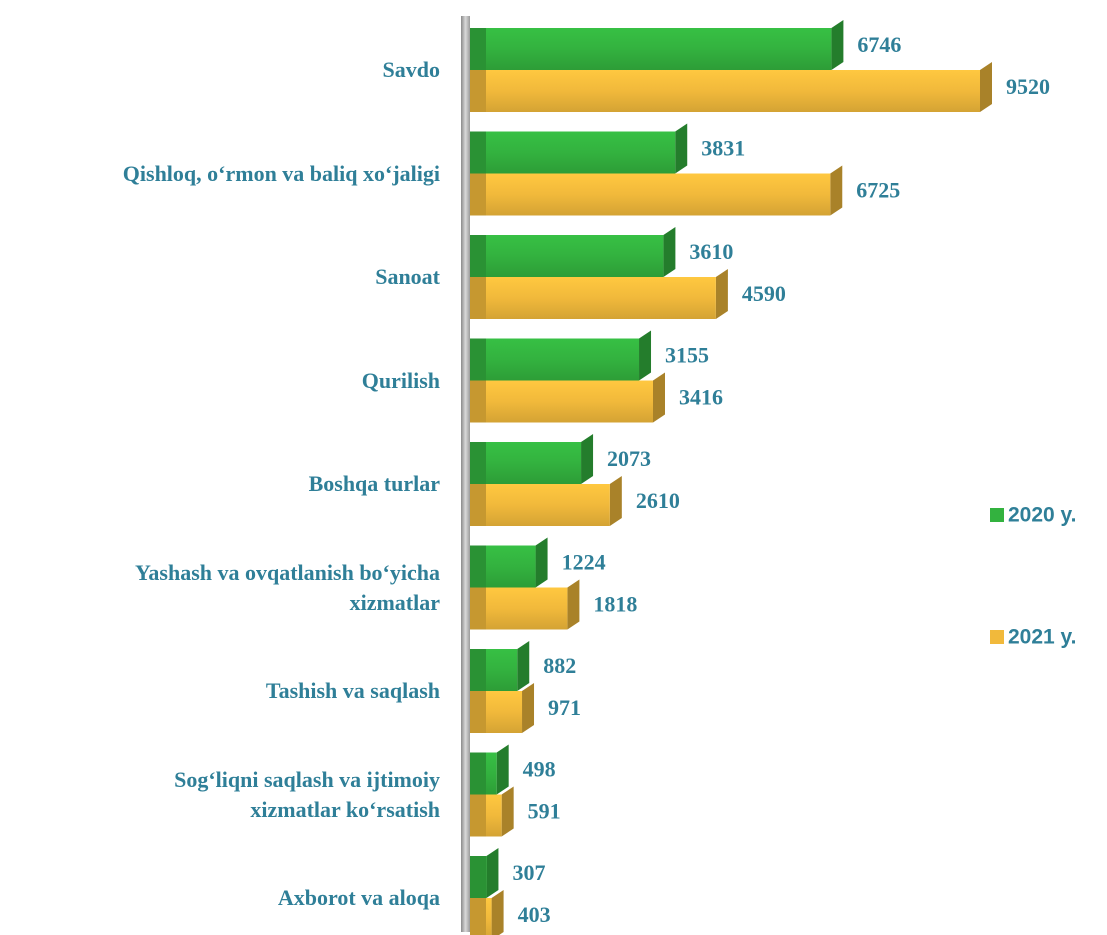 Image resolution: width=1107 pixels, height=935 pixels. What do you see at coordinates (528, 872) in the screenshot?
I see `value-label: 307` at bounding box center [528, 872].